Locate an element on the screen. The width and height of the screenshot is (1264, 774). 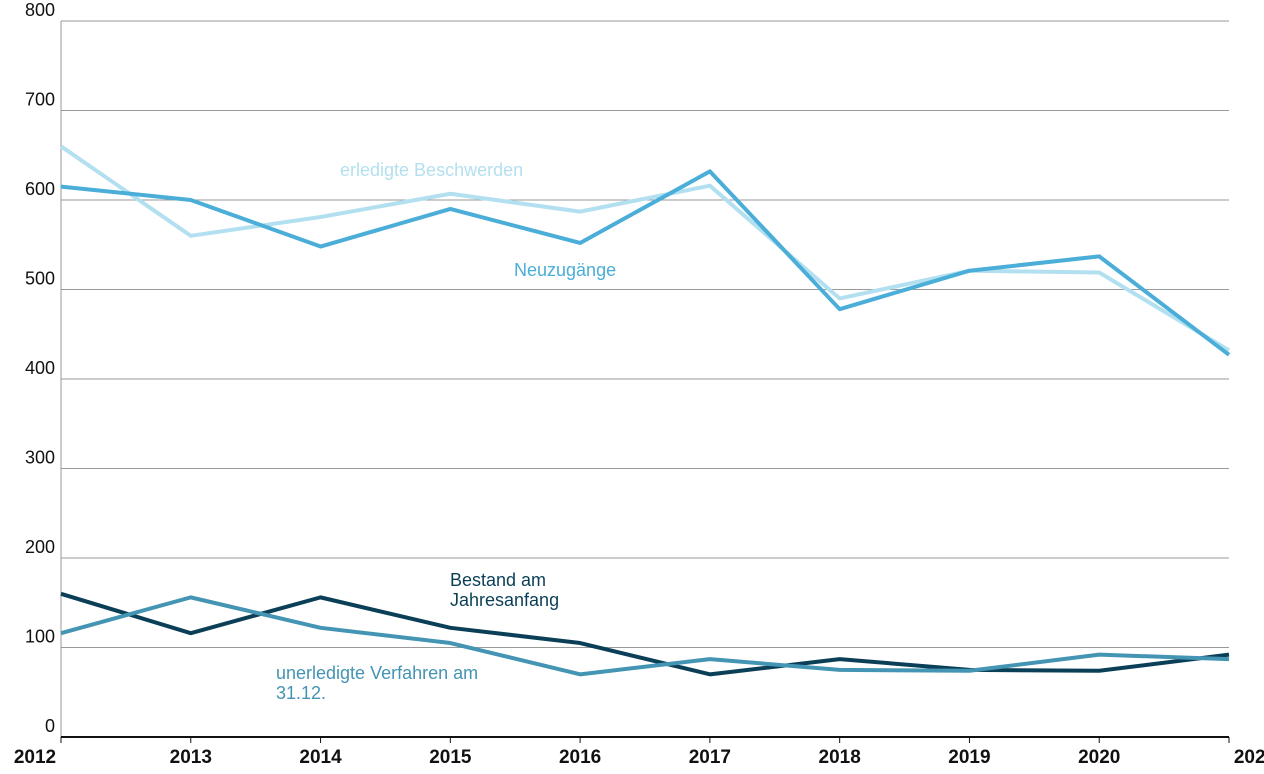
series-label: Neuzugänge is located at coordinates (565, 270).